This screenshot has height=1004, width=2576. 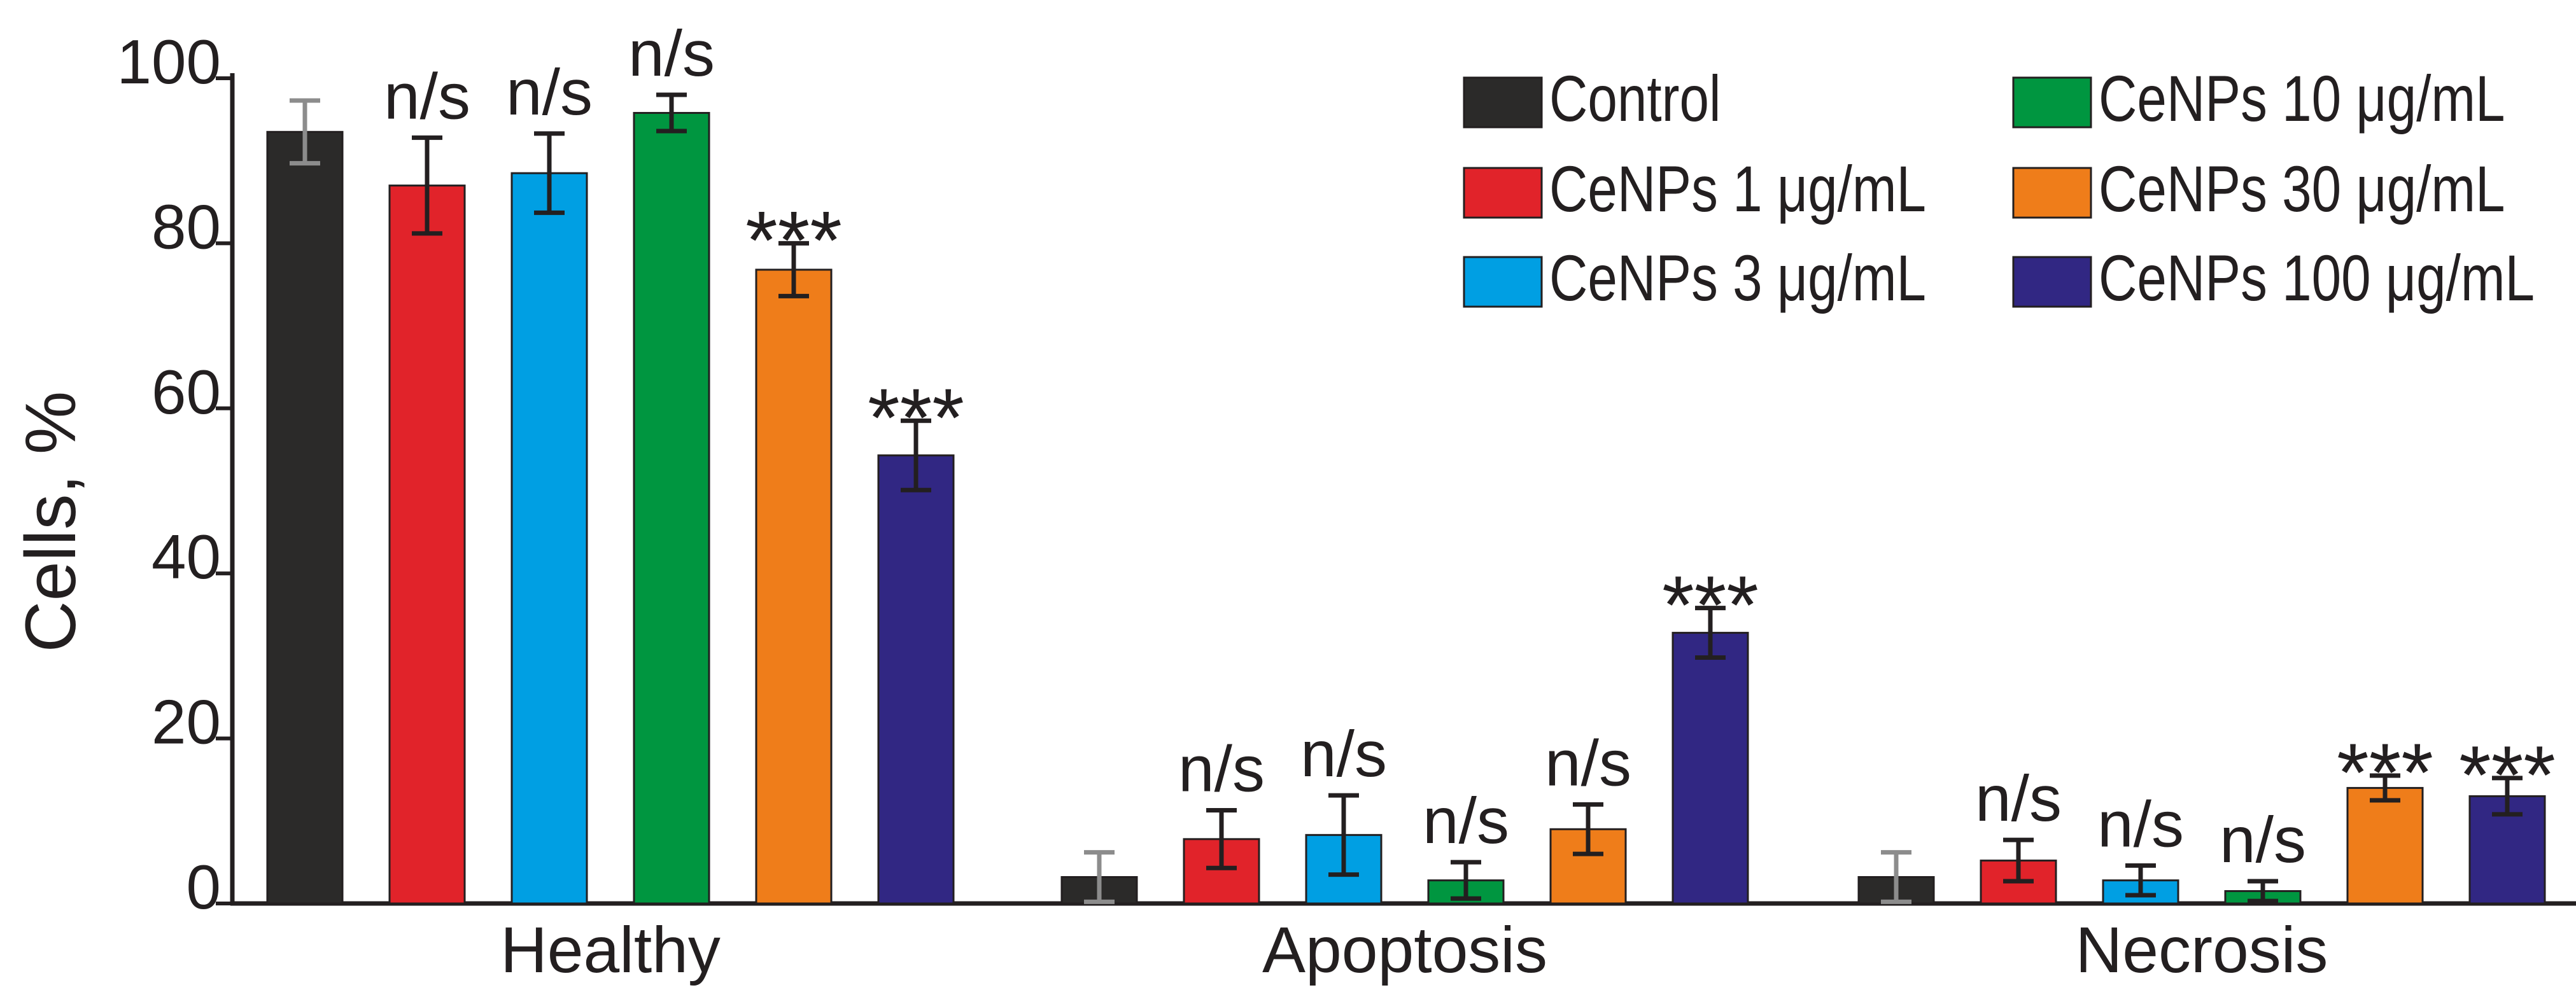 I want to click on bar-3-healthy, so click(x=549, y=538).